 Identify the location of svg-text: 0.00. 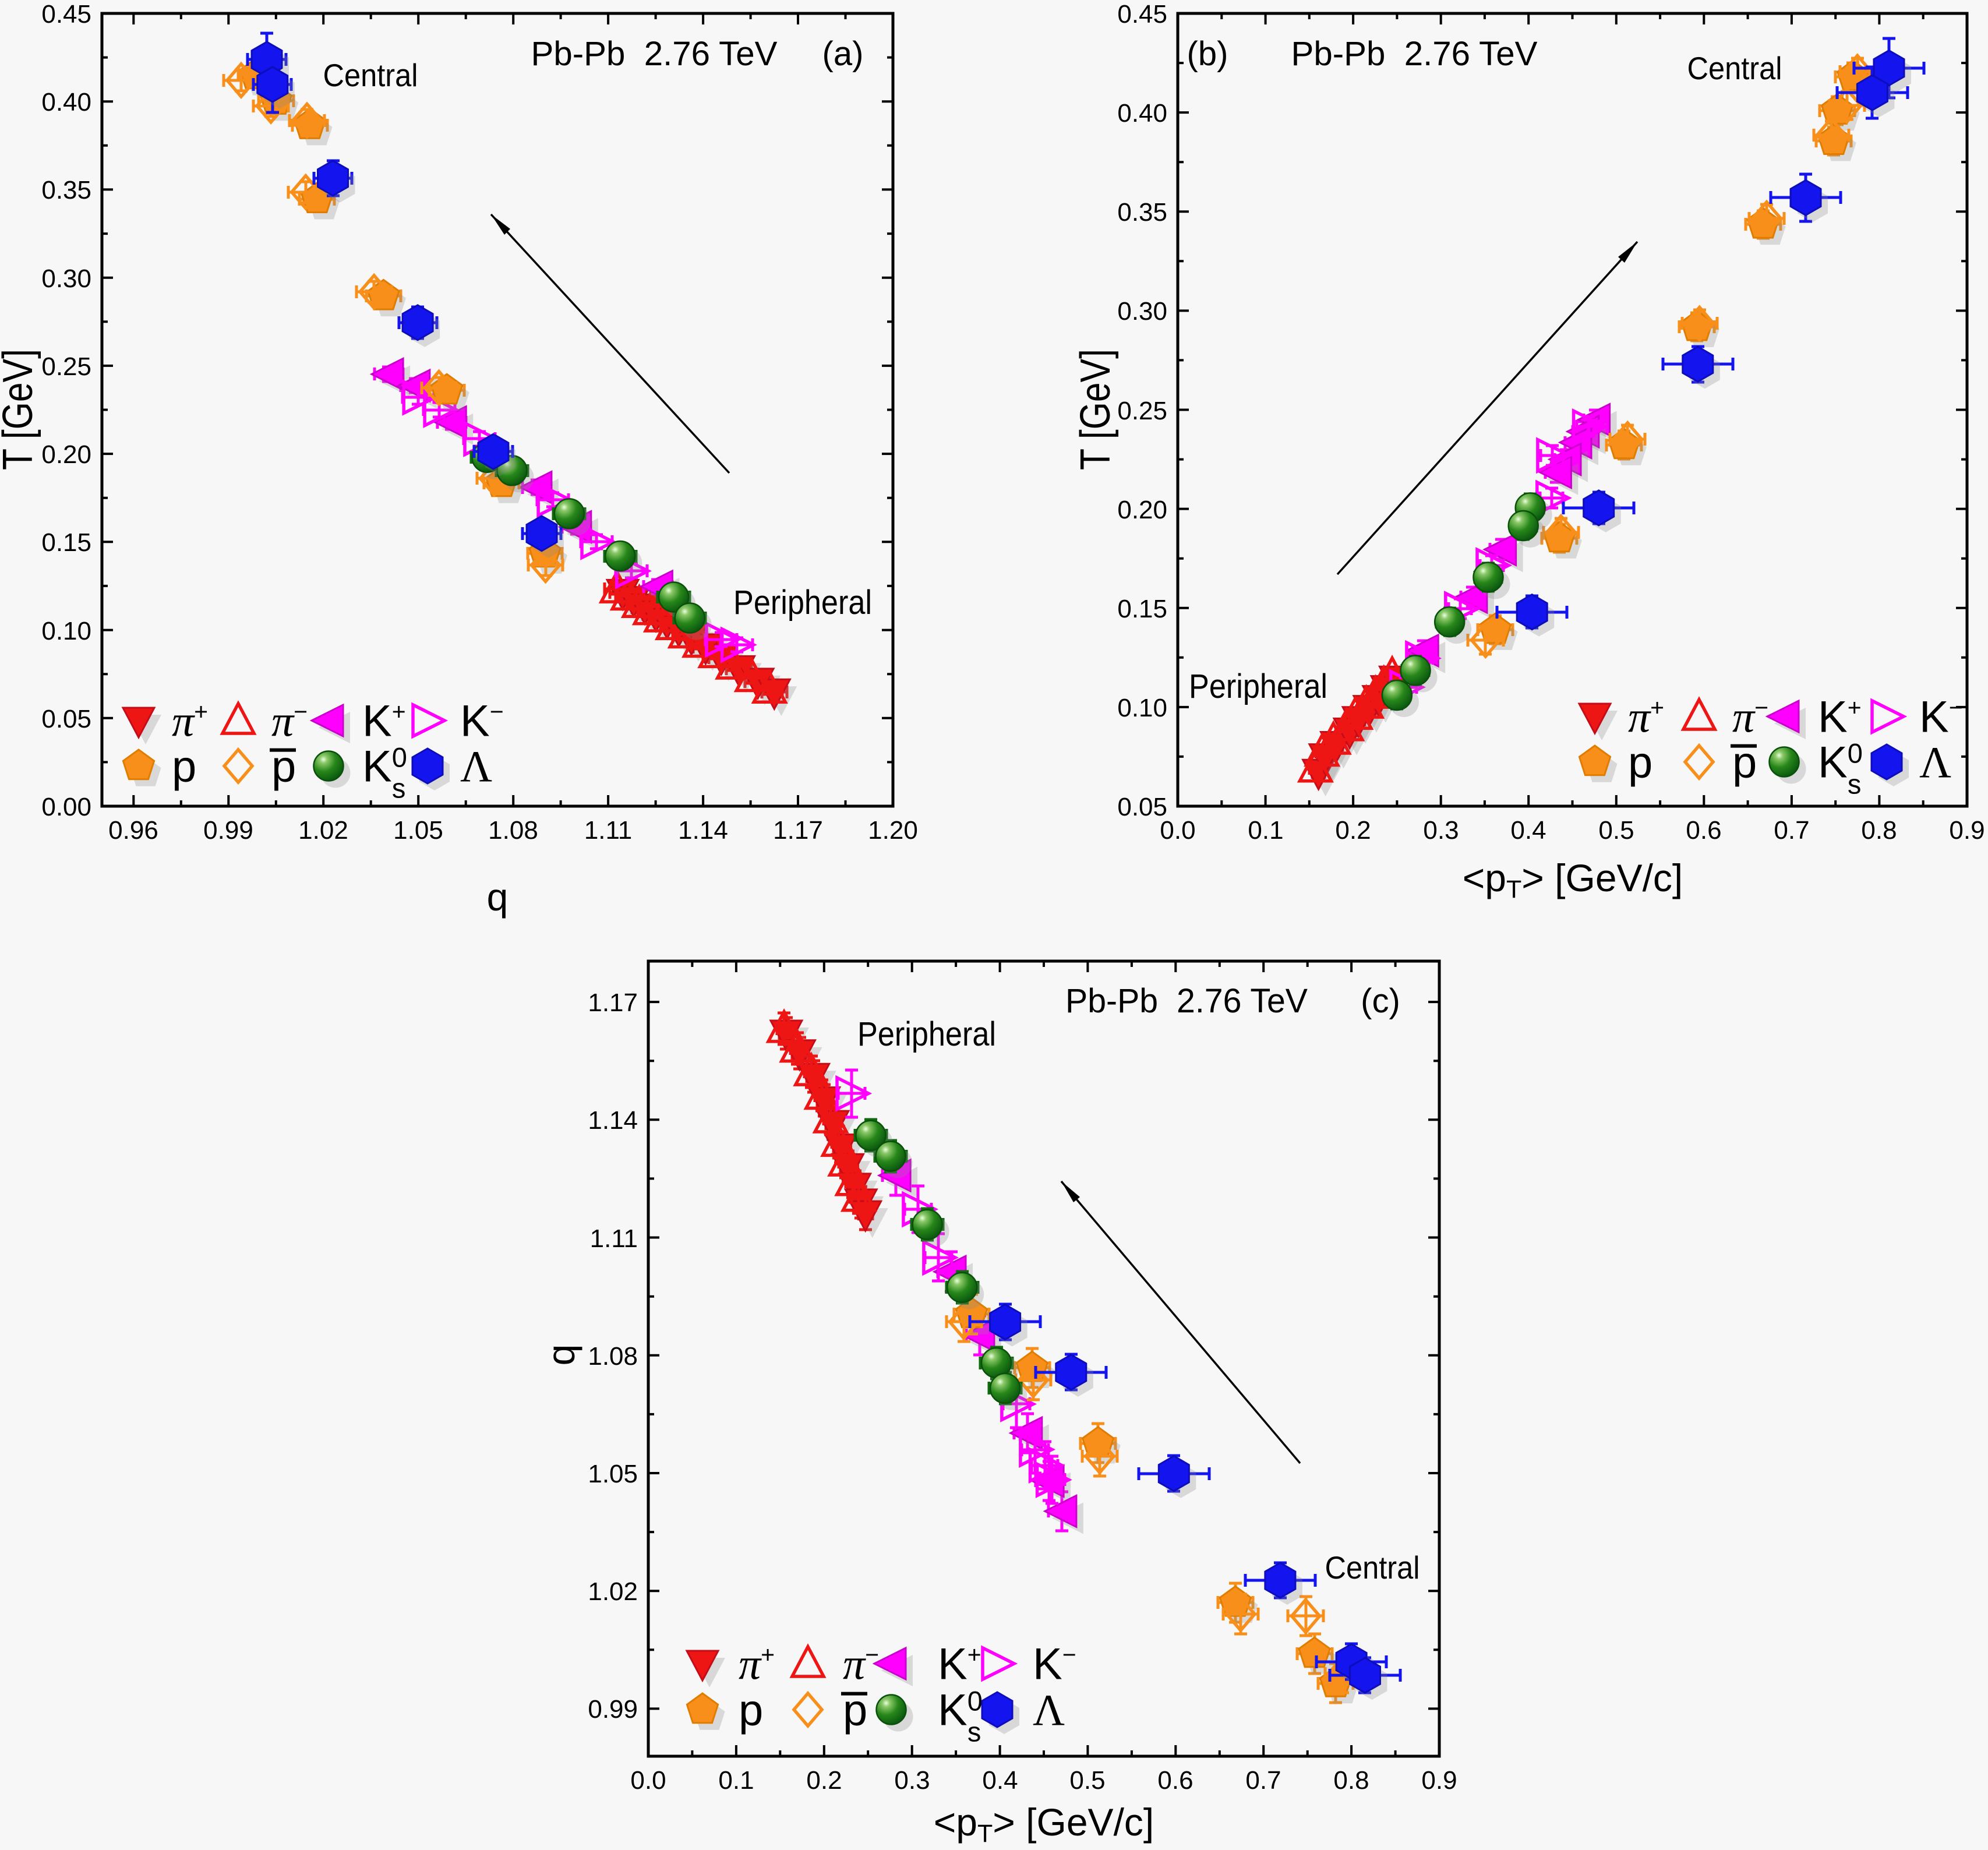
(66, 807).